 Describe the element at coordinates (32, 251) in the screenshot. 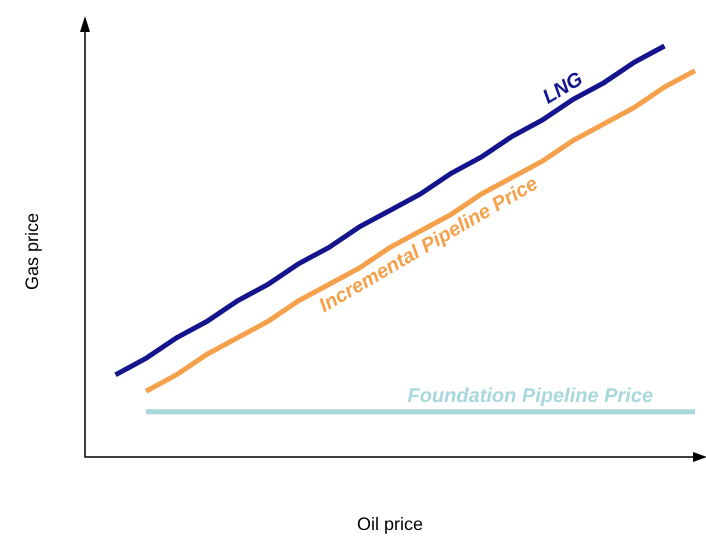

I see `y-axis-title: Gas price` at that location.